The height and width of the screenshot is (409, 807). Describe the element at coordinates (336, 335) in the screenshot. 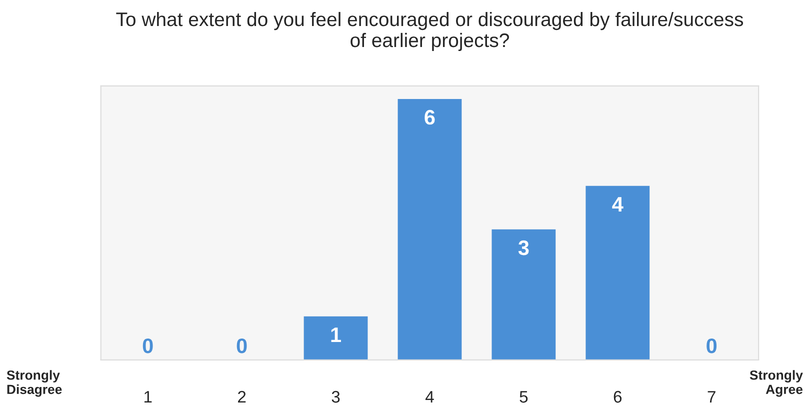

I see `data-label: 1` at that location.